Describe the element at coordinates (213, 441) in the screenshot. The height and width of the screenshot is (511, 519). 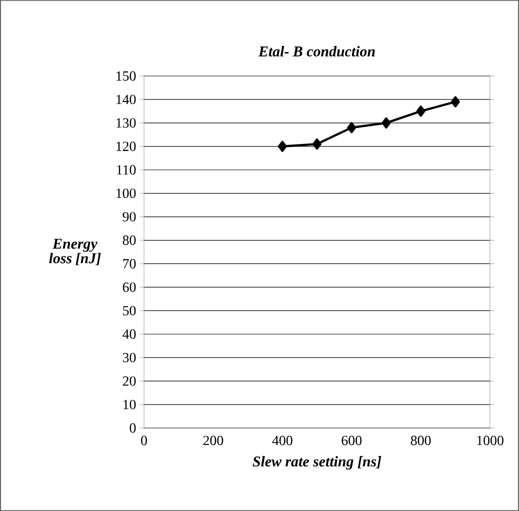
I see `x-tick-label: 200` at that location.